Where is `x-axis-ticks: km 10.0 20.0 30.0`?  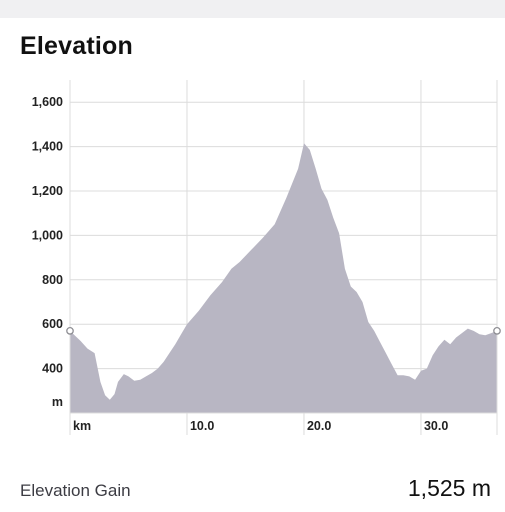 x-axis-ticks: km 10.0 20.0 30.0 is located at coordinates (260, 426).